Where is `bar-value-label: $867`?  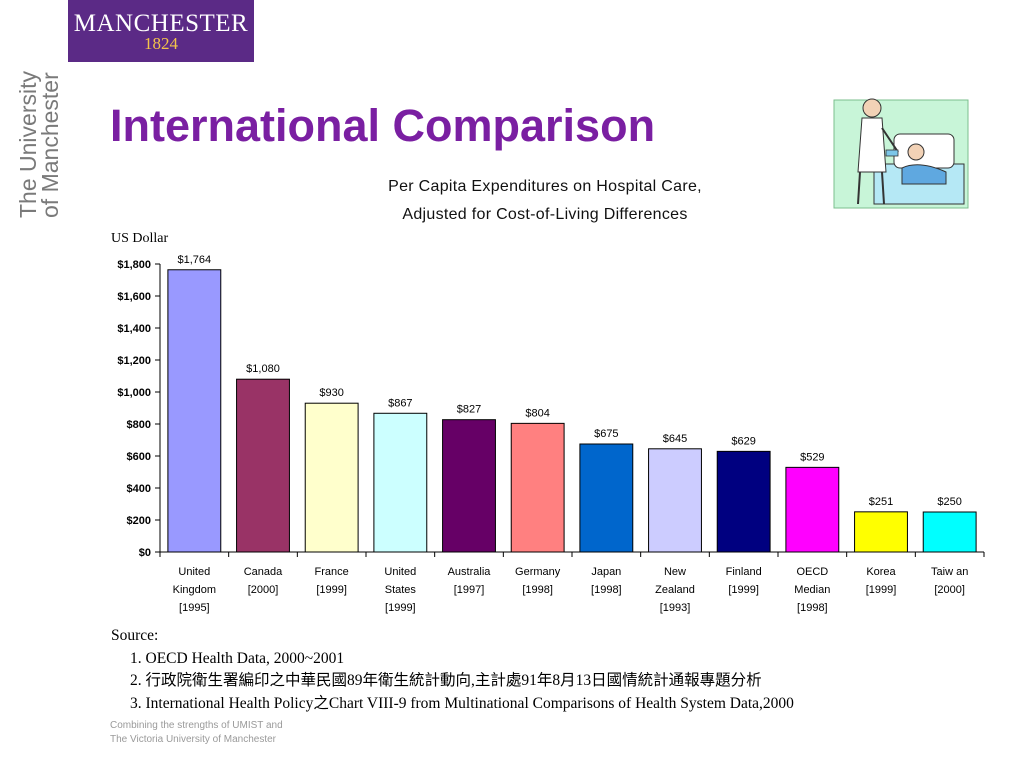
bar-value-label: $867 is located at coordinates (400, 403).